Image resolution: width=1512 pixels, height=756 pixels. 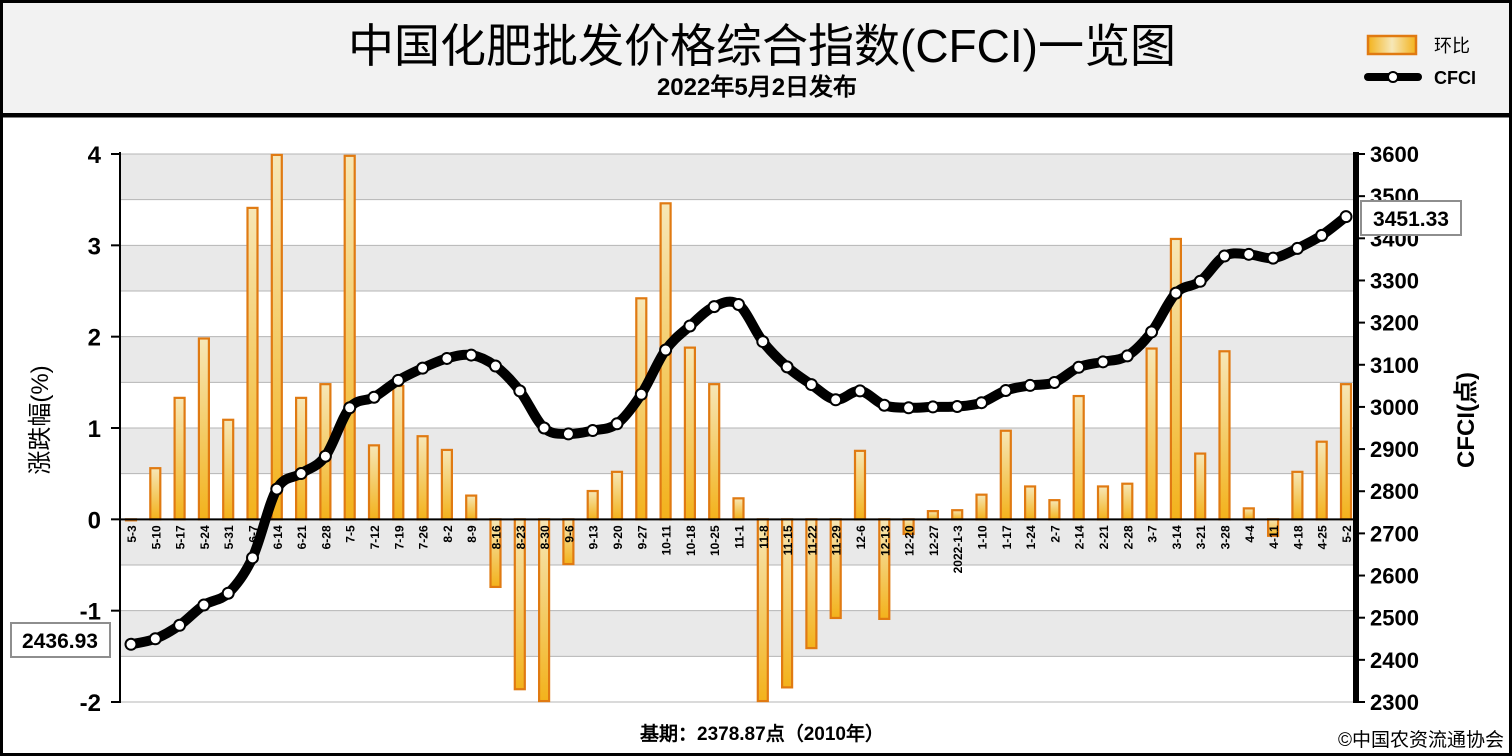 I want to click on x-tick-label: 8-23, so click(x=521, y=537).